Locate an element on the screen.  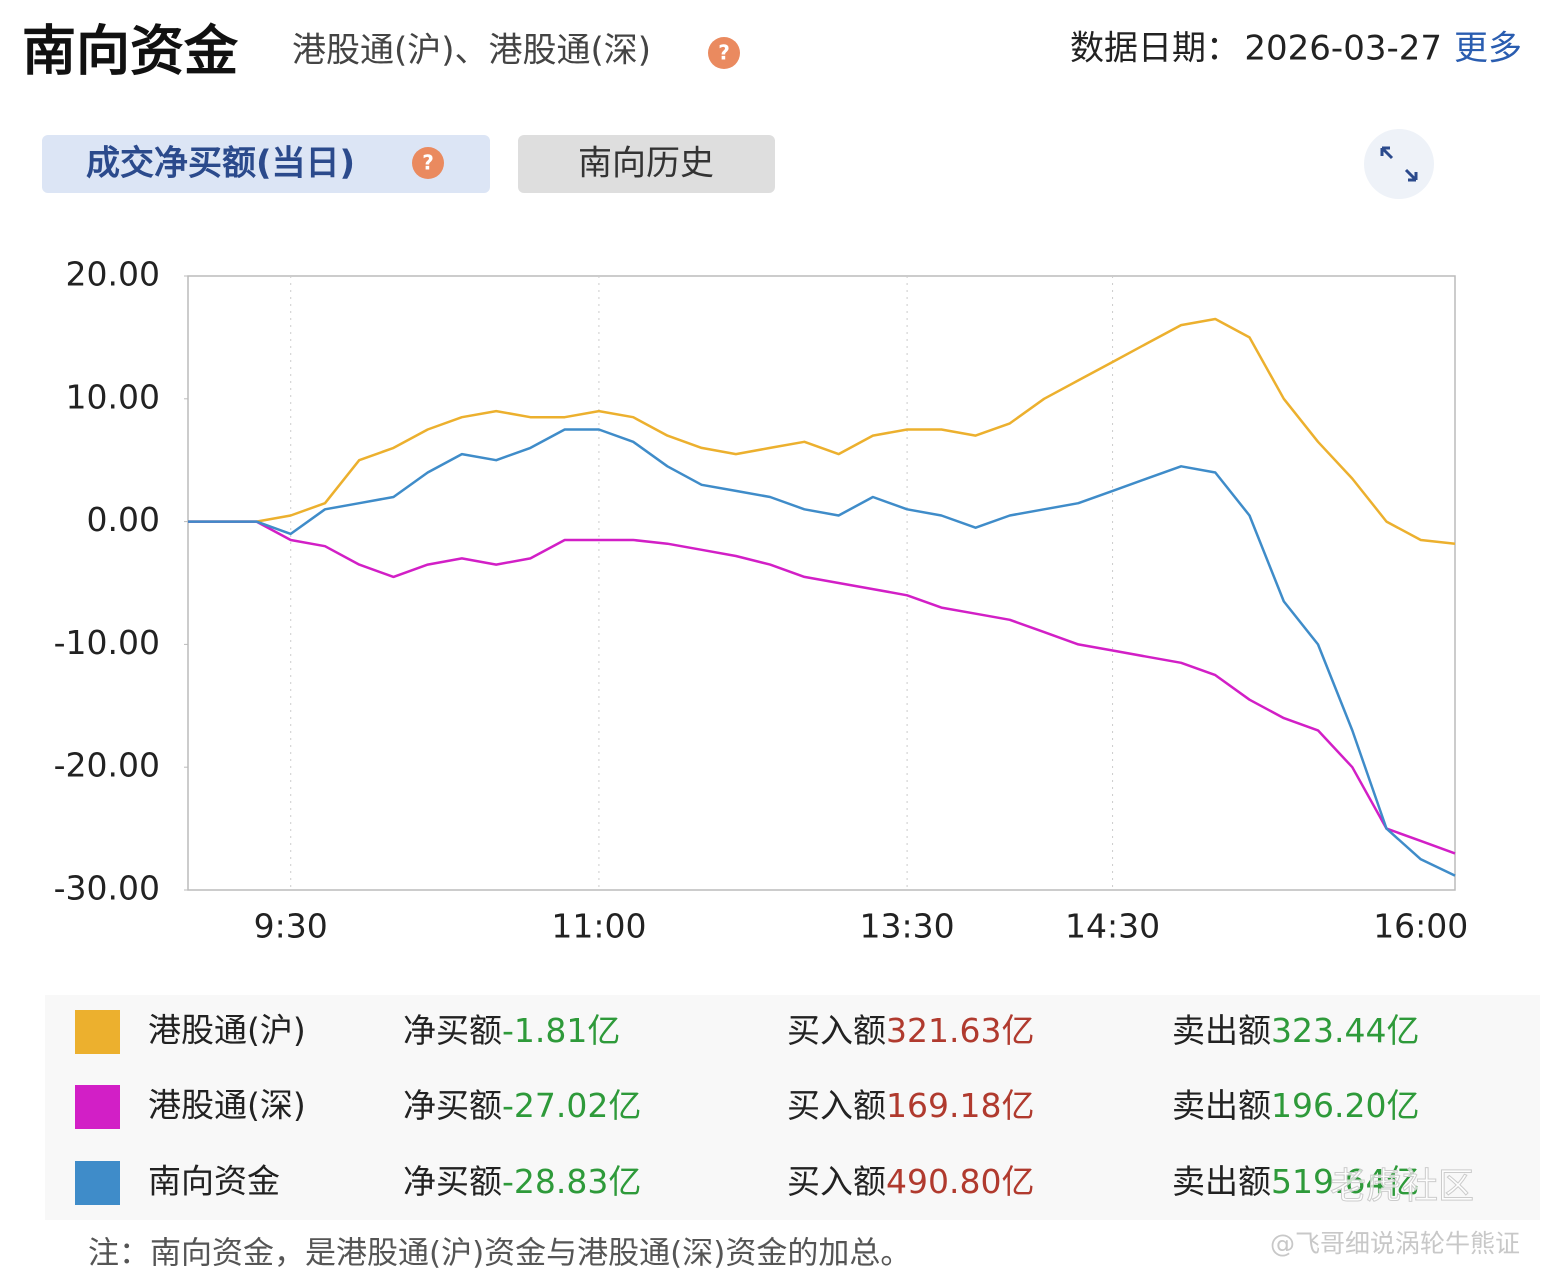
expand-icon is located at coordinates (1399, 164).